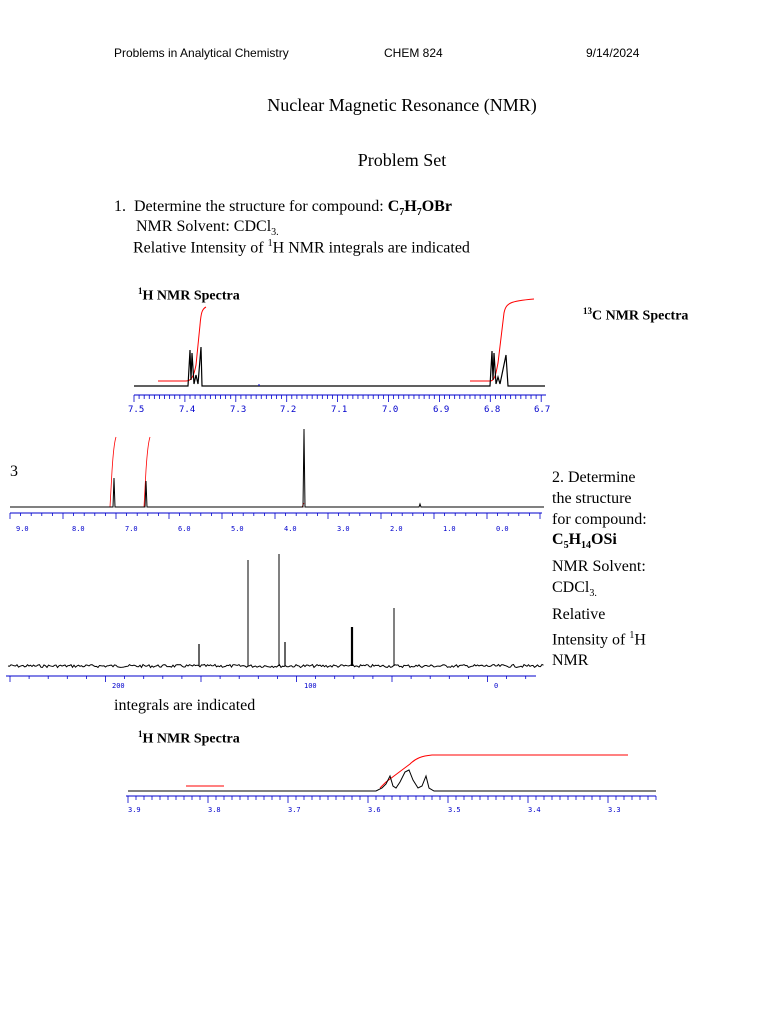  What do you see at coordinates (492, 410) in the screenshot?
I see `tick-label: 6.8` at bounding box center [492, 410].